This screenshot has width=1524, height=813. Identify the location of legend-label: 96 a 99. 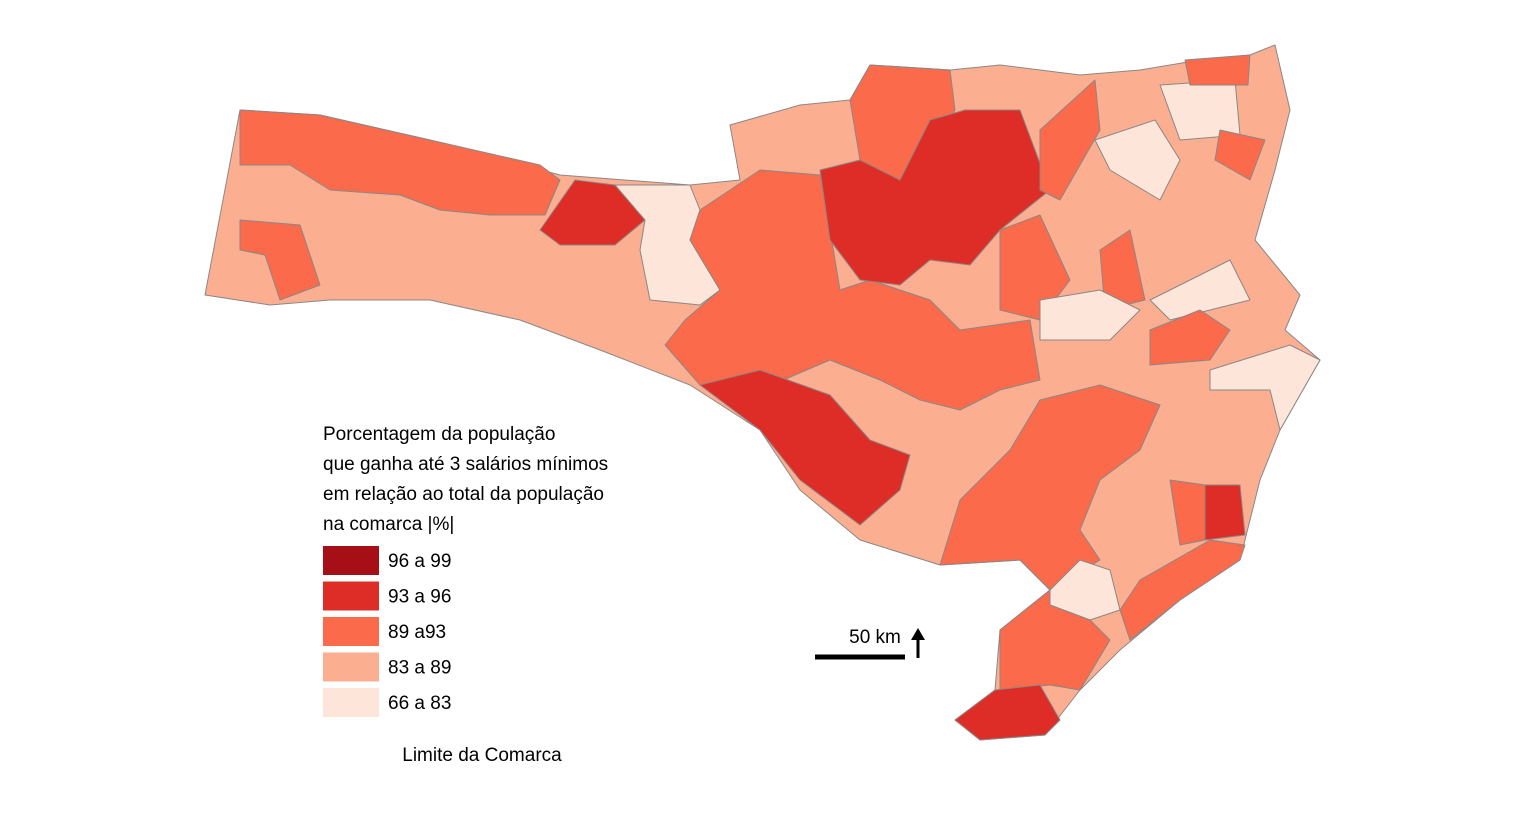
(419, 561).